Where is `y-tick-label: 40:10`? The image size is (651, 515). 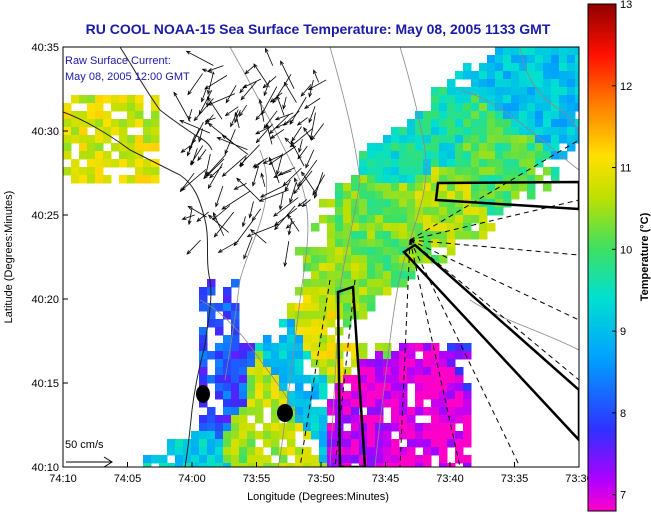
y-tick-label: 40:10 is located at coordinates (45, 468).